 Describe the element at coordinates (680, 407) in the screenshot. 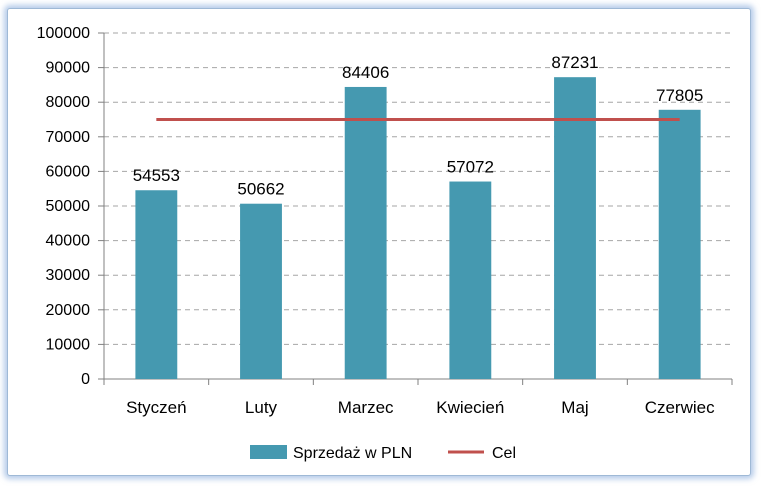

I see `x-category-label: Czerwiec` at that location.